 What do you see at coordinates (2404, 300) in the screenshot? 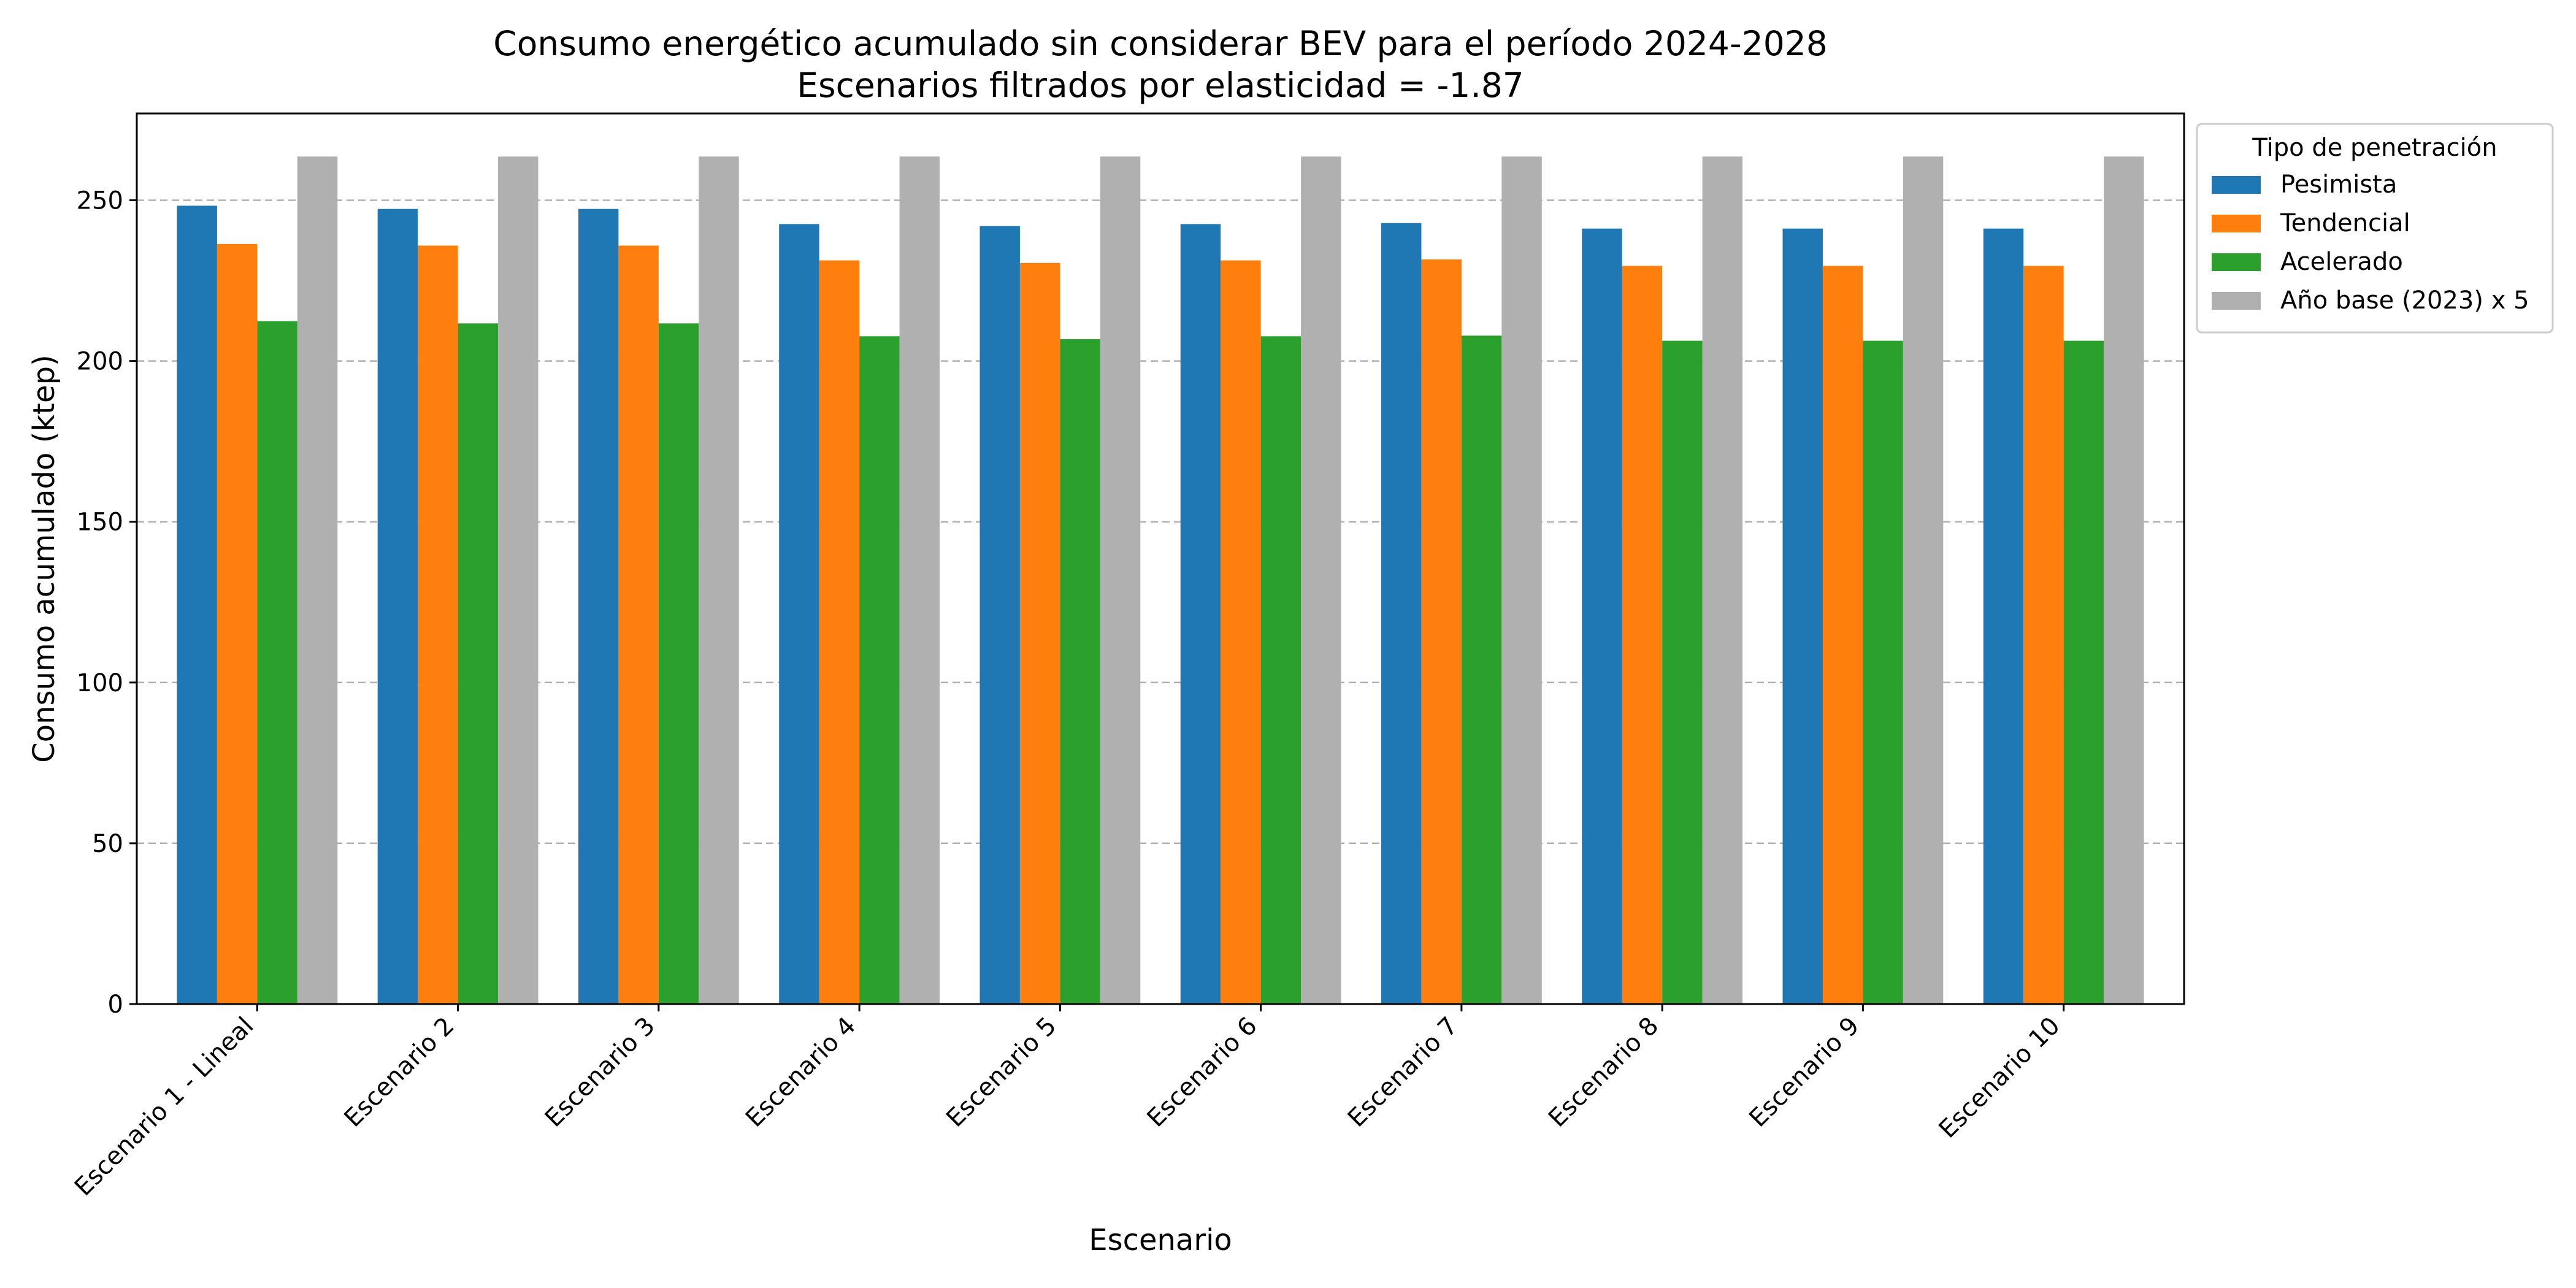
I see `legend-entry-label: Año base (2023) x 5` at bounding box center [2404, 300].